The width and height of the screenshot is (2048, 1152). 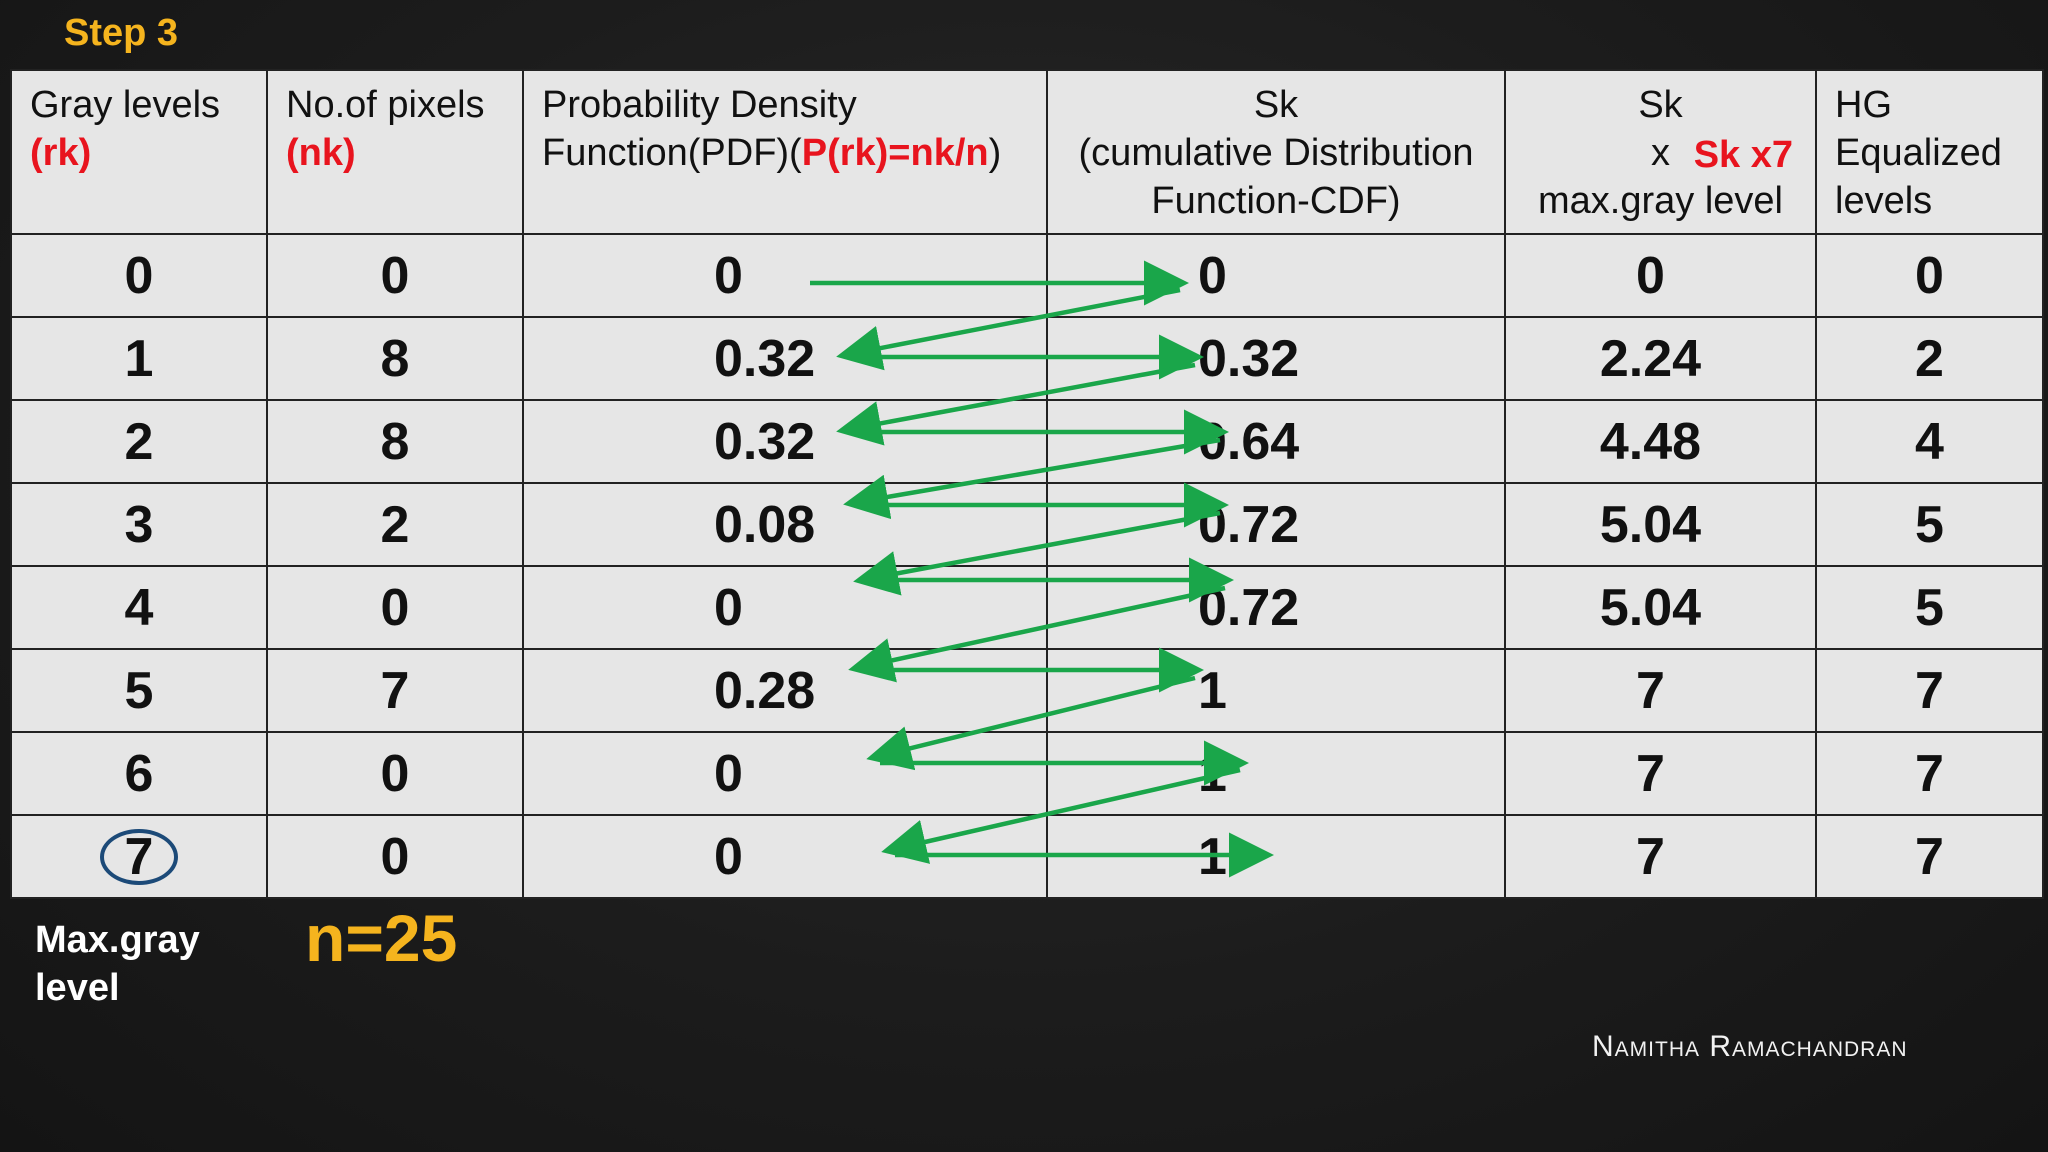 What do you see at coordinates (1660, 201) in the screenshot?
I see `header-scaled-max: max.gray level` at bounding box center [1660, 201].